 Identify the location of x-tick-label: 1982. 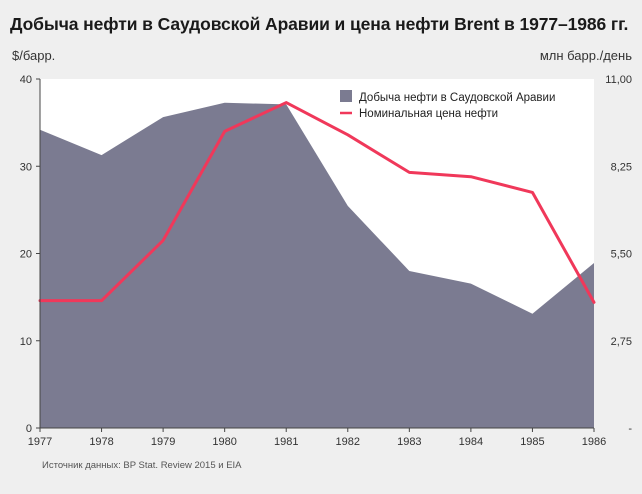
(348, 442).